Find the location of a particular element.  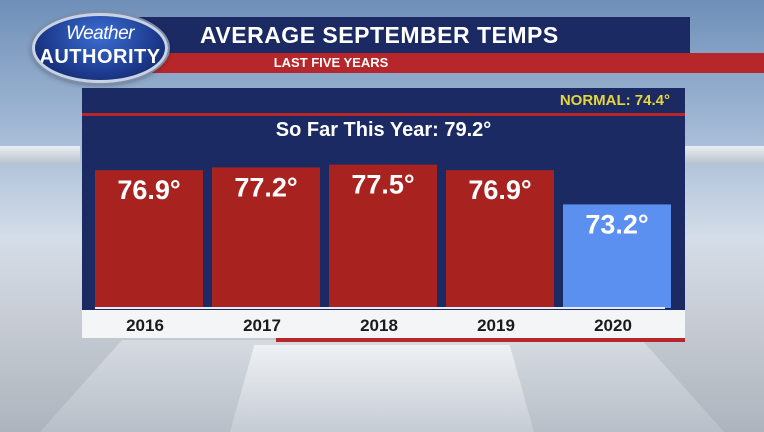

bar-value-label-2019: 76.9° is located at coordinates (499, 190).